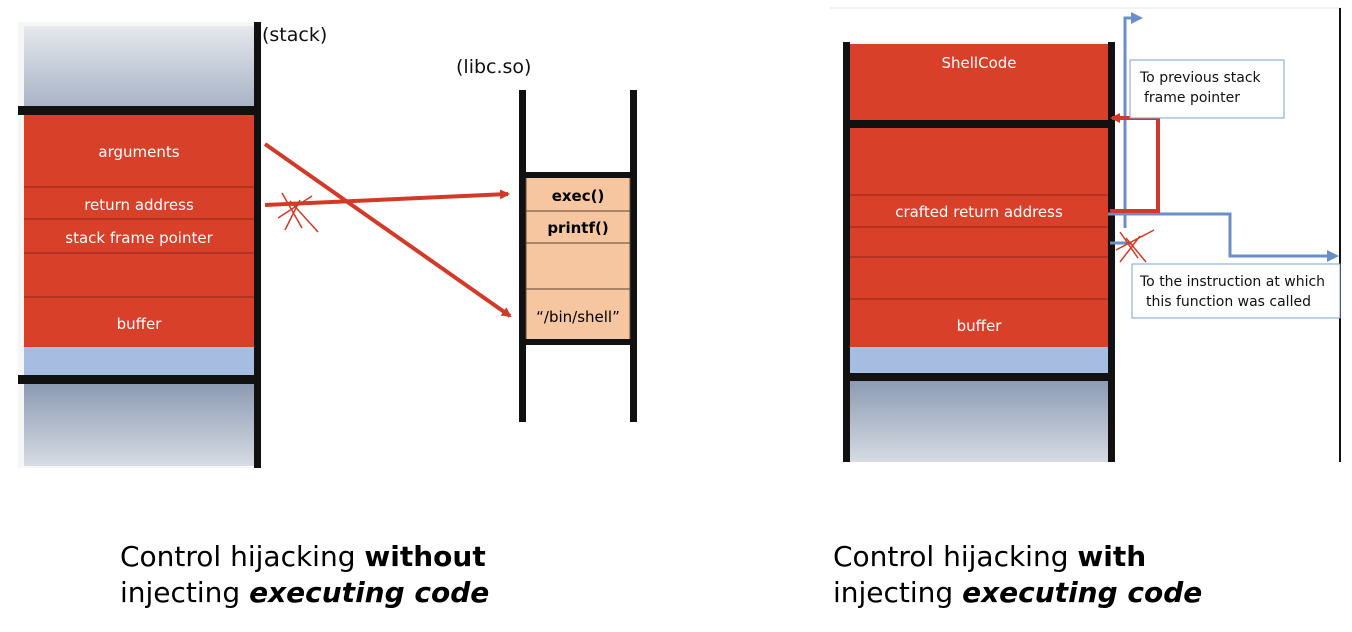 This screenshot has width=1352, height=632. Describe the element at coordinates (1111, 252) in the screenshot. I see `right-stack-wall-right` at that location.